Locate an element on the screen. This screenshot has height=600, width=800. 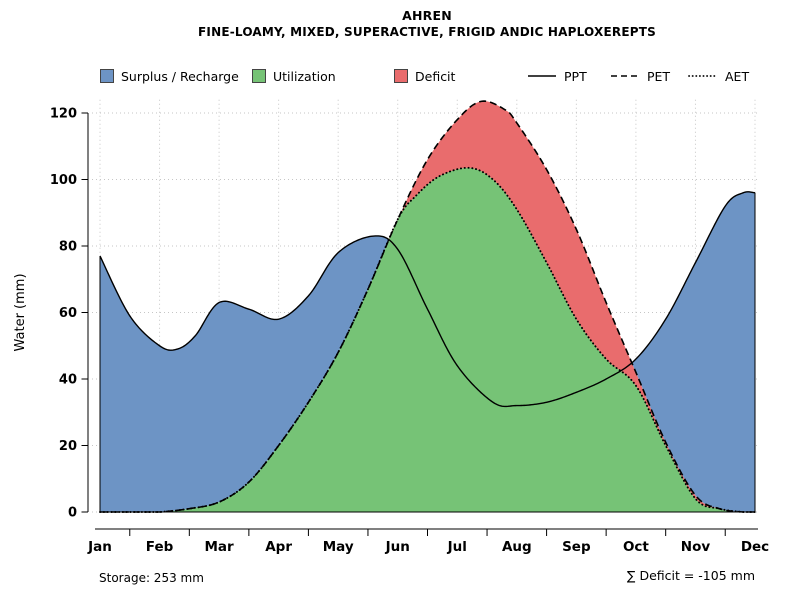
x-month-label: Nov is located at coordinates (696, 547).